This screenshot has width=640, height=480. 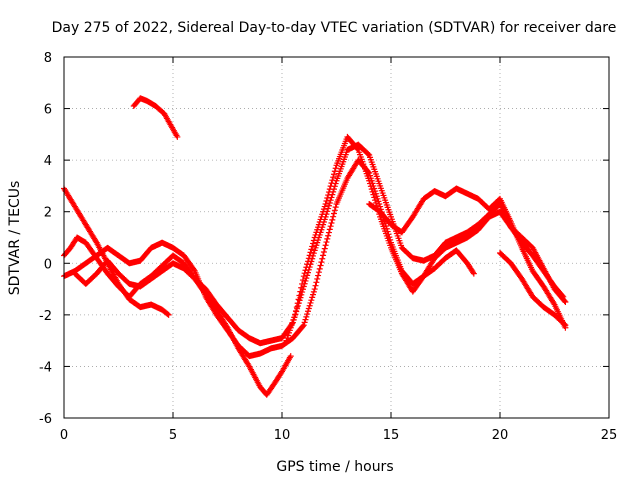 What do you see at coordinates (48, 213) in the screenshot?
I see `y-tick-label: 2` at bounding box center [48, 213].